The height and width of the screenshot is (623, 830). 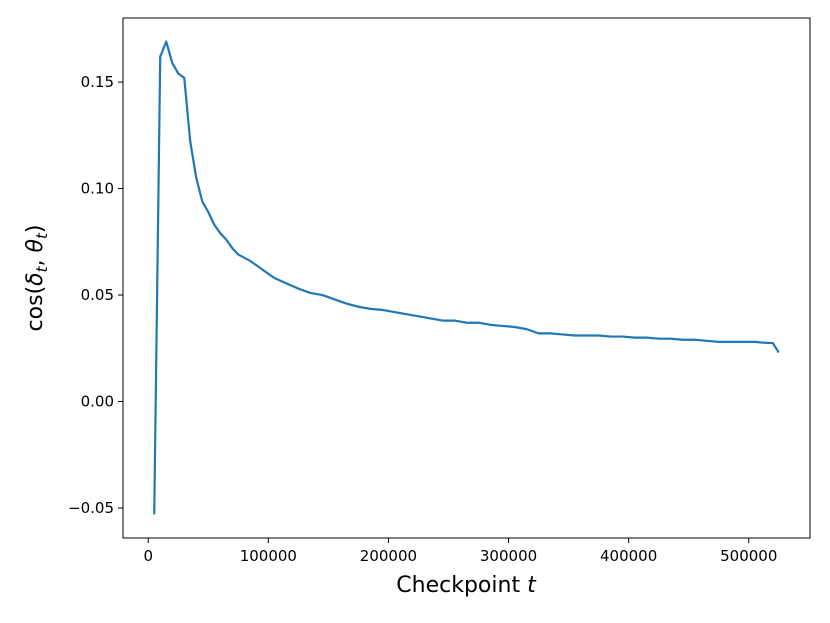 I want to click on y-tick-label: −0.05, so click(x=91, y=508).